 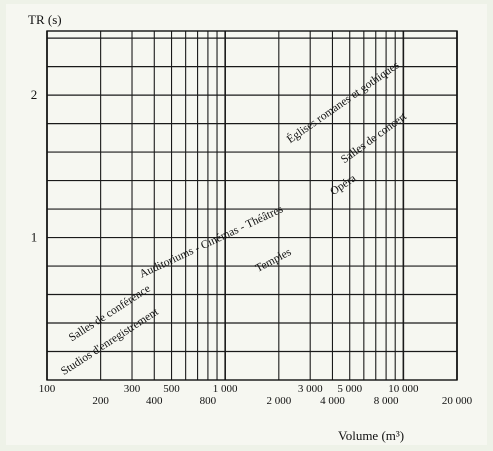 I want to click on x-tick-label: 100, so click(x=47, y=389).